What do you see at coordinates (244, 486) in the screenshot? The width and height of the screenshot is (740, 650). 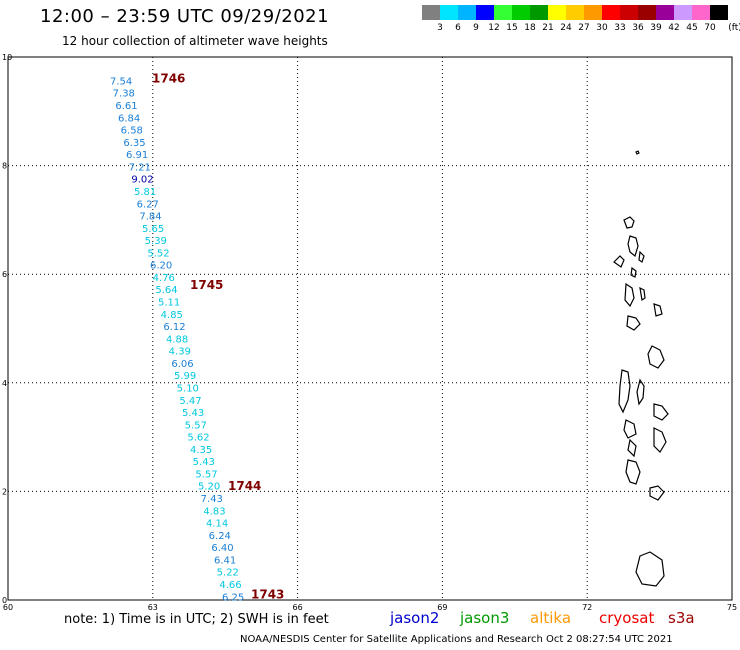 I see `pass-number-label: 1744` at bounding box center [244, 486].